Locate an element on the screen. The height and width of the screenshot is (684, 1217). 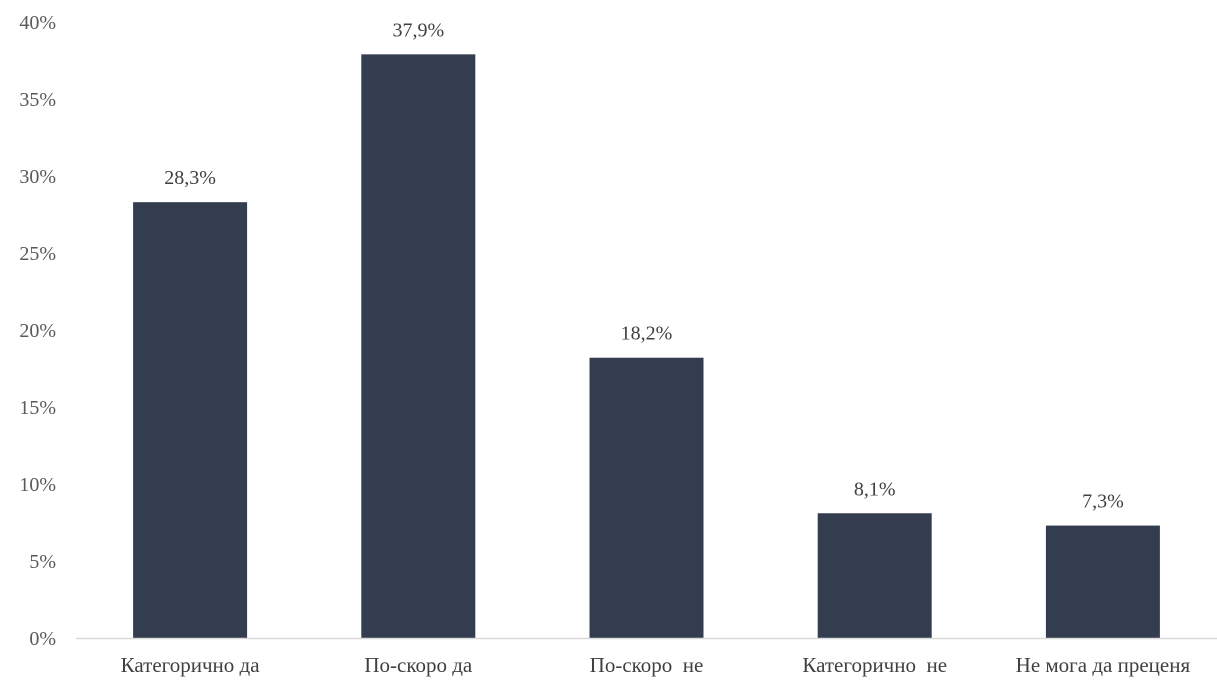
y-axis-tick-labels: 0% 5% 10% 15% 20% 25% 30% 35% 40% is located at coordinates (37, 331).